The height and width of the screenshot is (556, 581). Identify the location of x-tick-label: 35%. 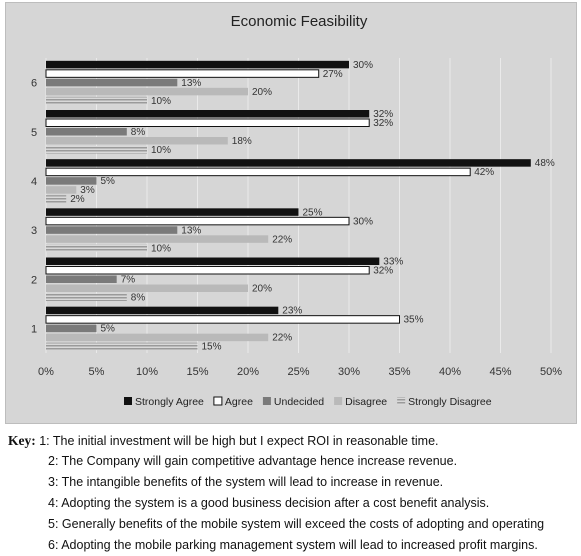
(399, 372).